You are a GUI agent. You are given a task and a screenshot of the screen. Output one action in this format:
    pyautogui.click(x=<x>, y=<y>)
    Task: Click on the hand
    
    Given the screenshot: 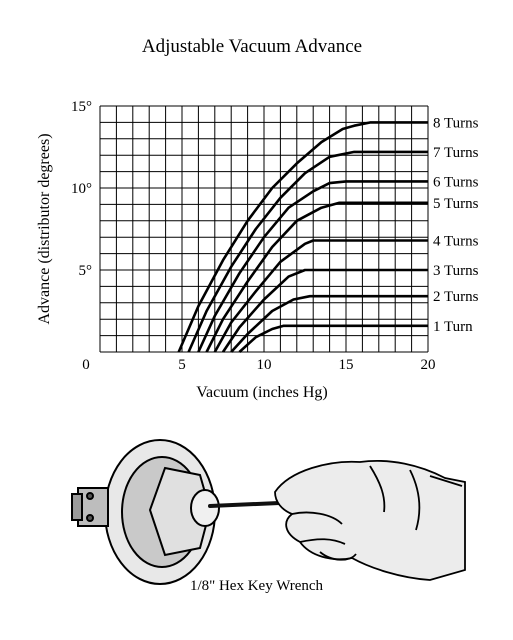 What is the action you would take?
    pyautogui.click(x=370, y=520)
    